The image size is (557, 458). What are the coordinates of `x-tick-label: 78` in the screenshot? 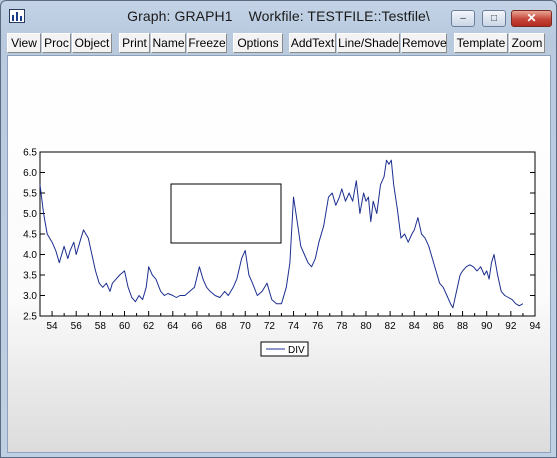 It's located at (342, 326).